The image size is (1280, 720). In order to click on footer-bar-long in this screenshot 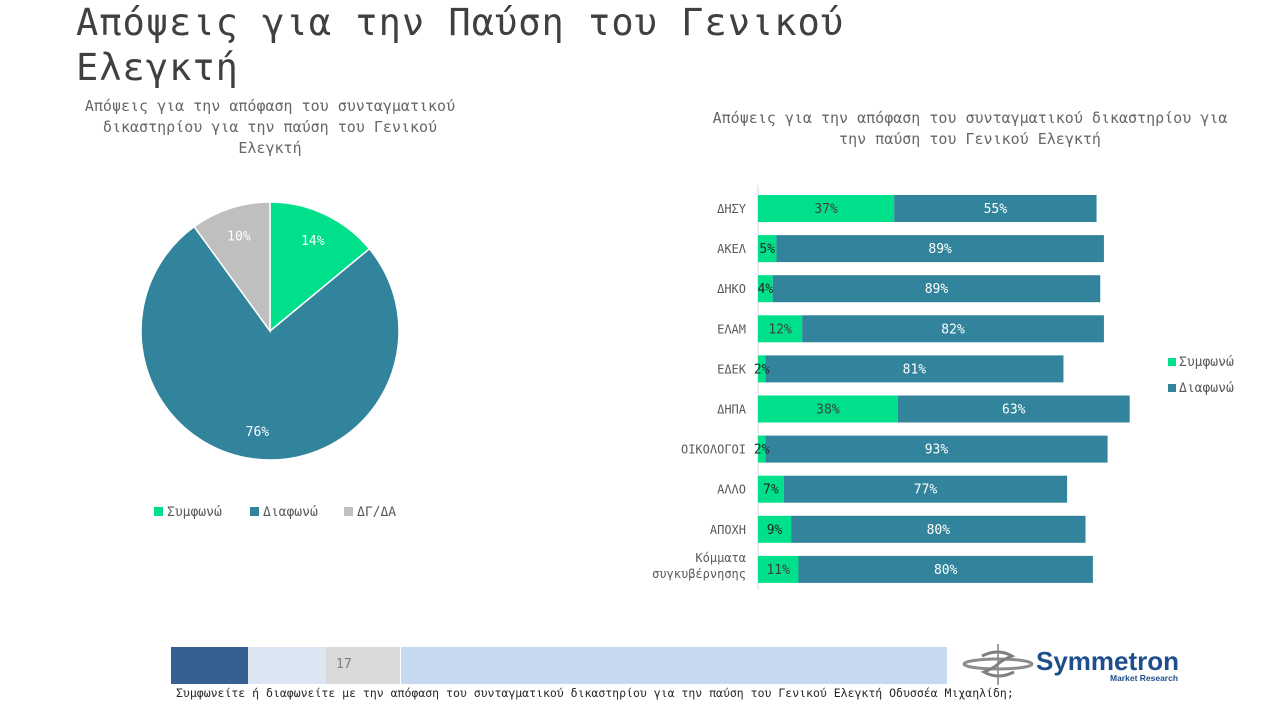, I will do `click(674, 665)`.